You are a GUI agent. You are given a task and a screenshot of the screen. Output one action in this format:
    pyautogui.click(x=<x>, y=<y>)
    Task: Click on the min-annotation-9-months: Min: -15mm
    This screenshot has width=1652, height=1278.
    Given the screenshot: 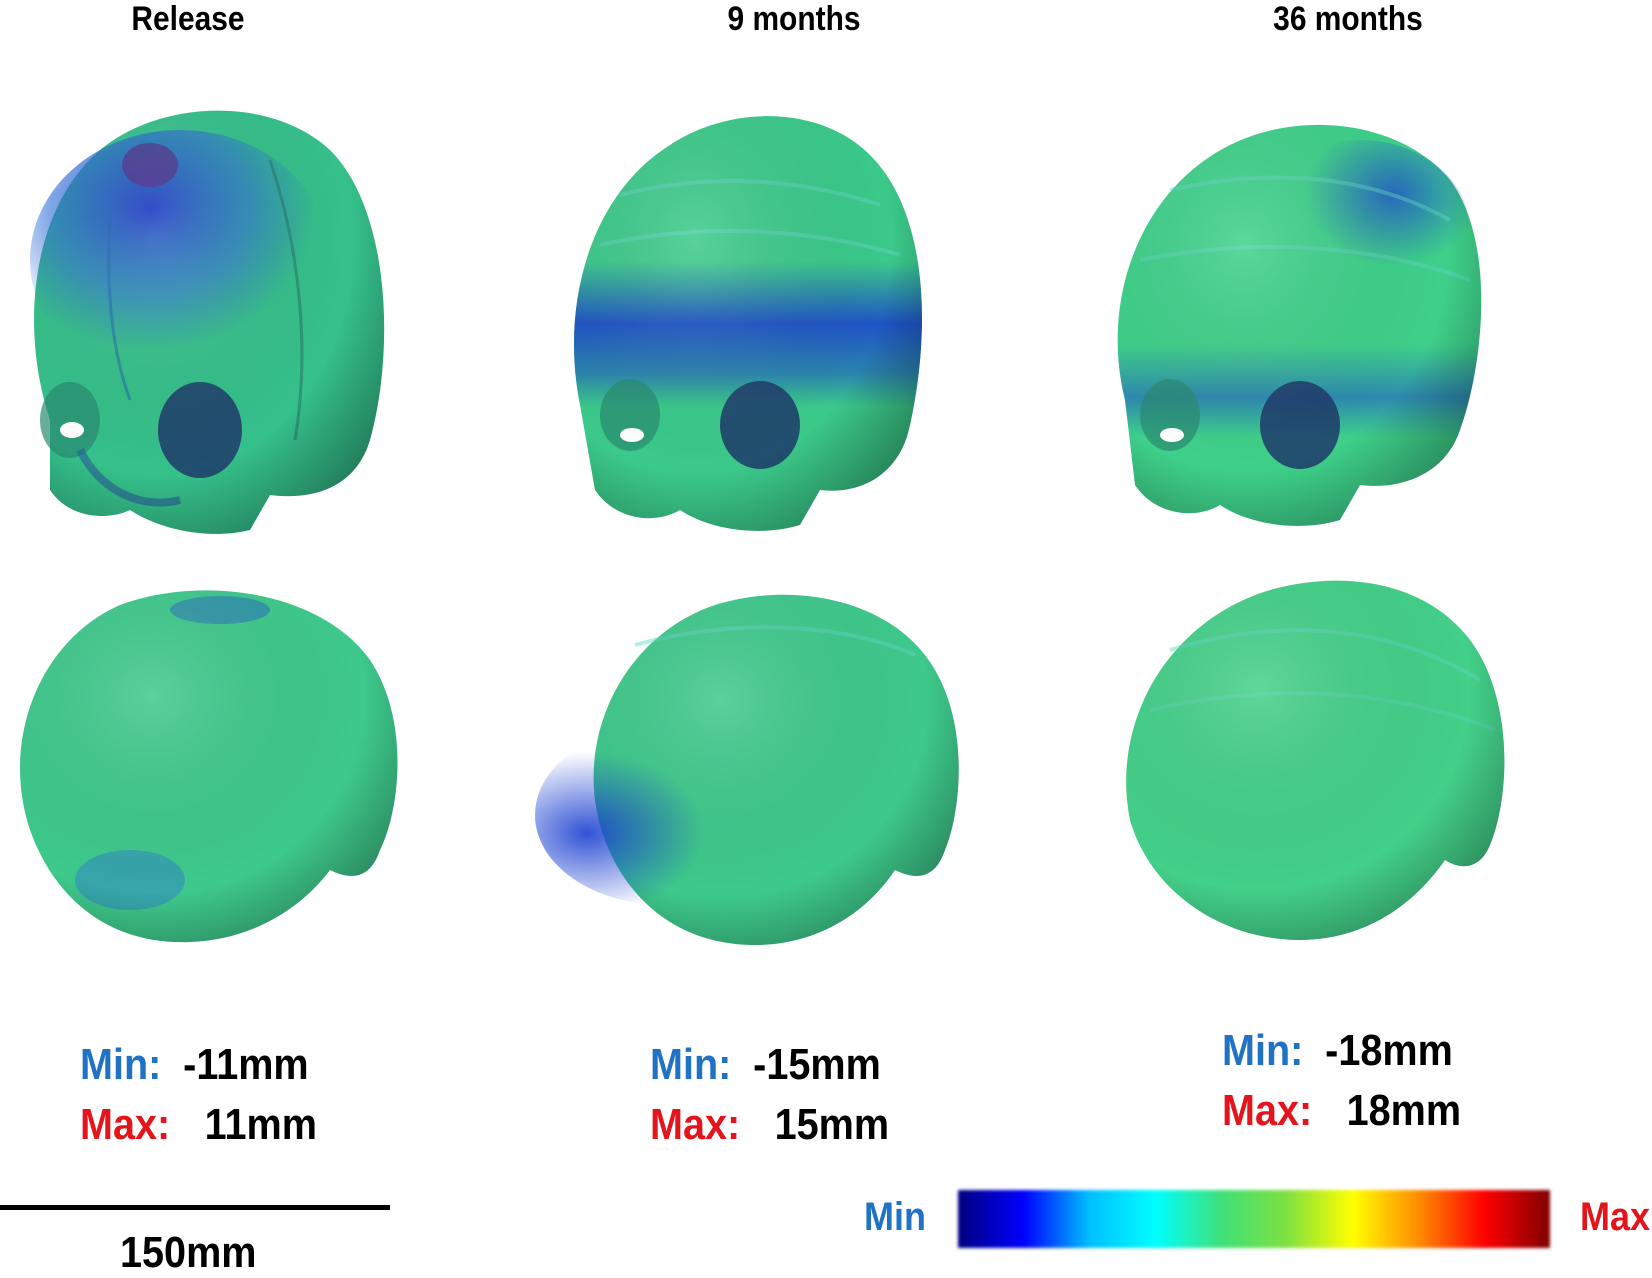 What is the action you would take?
    pyautogui.click(x=765, y=1065)
    